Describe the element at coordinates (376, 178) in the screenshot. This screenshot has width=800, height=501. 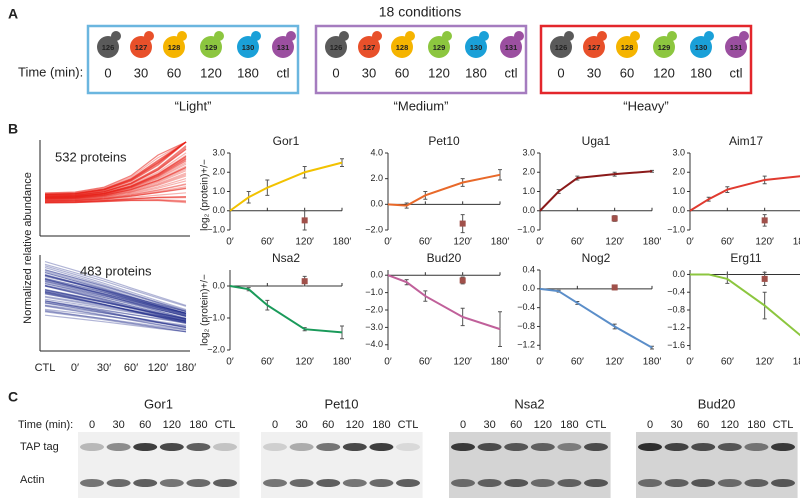
I see `y-tick-label: 2.0` at that location.